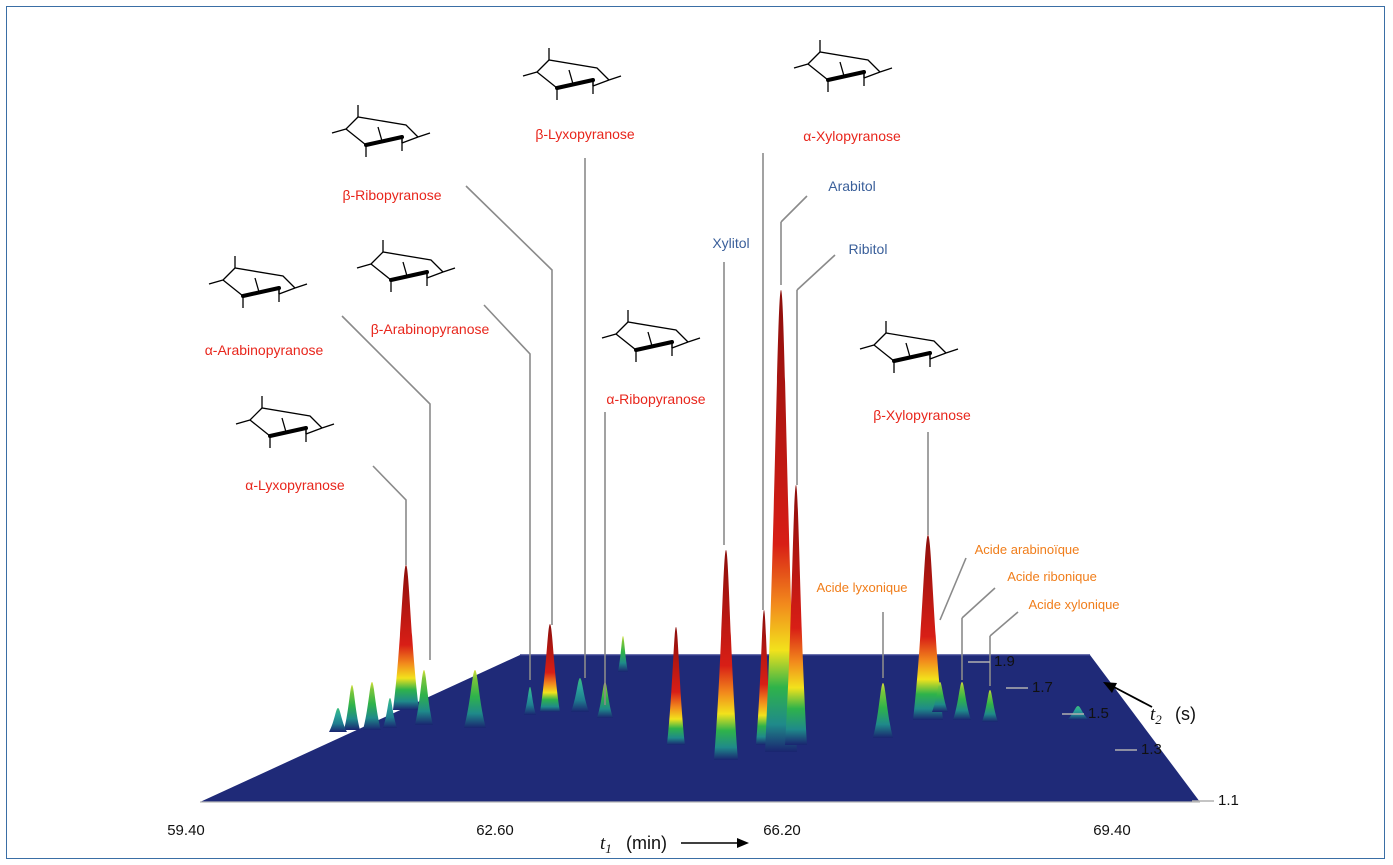 The width and height of the screenshot is (1393, 865). What do you see at coordinates (1112, 830) in the screenshot?
I see `x-tick-label: 69.40` at bounding box center [1112, 830].